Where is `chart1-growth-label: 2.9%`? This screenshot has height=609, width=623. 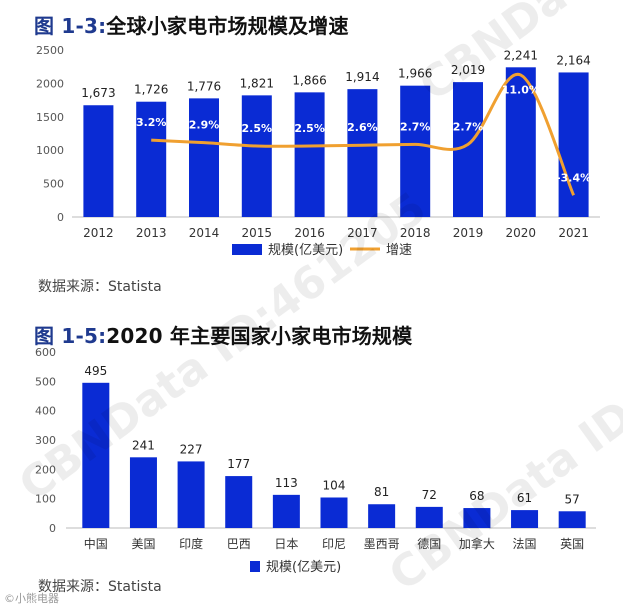 chart1-growth-label: 2.9% is located at coordinates (204, 125).